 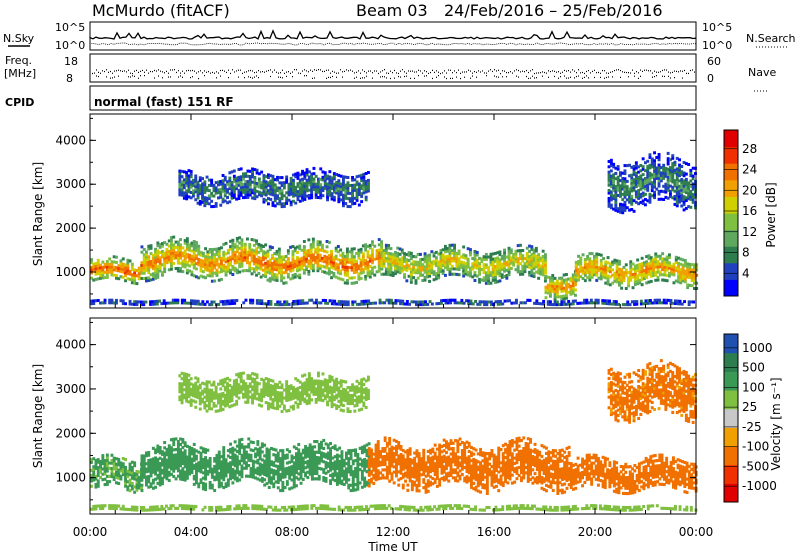 What do you see at coordinates (771, 214) in the screenshot?
I see `power-colorbar-label: Power [dB]` at bounding box center [771, 214].